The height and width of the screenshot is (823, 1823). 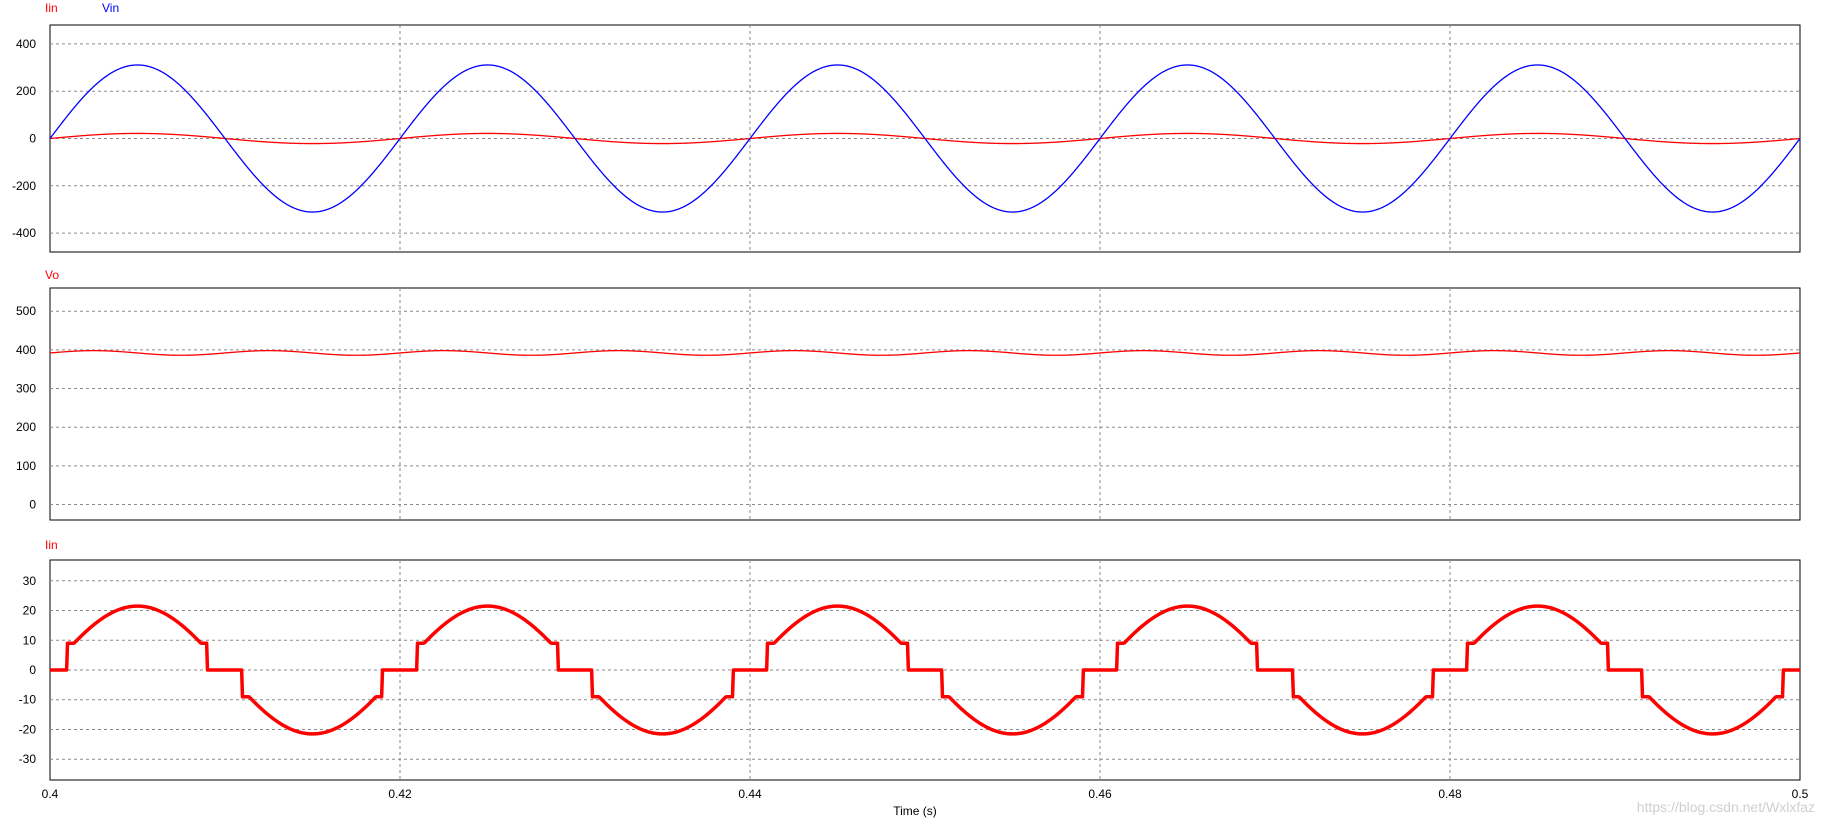 I want to click on legend-label-vo: Vo, so click(x=52, y=275).